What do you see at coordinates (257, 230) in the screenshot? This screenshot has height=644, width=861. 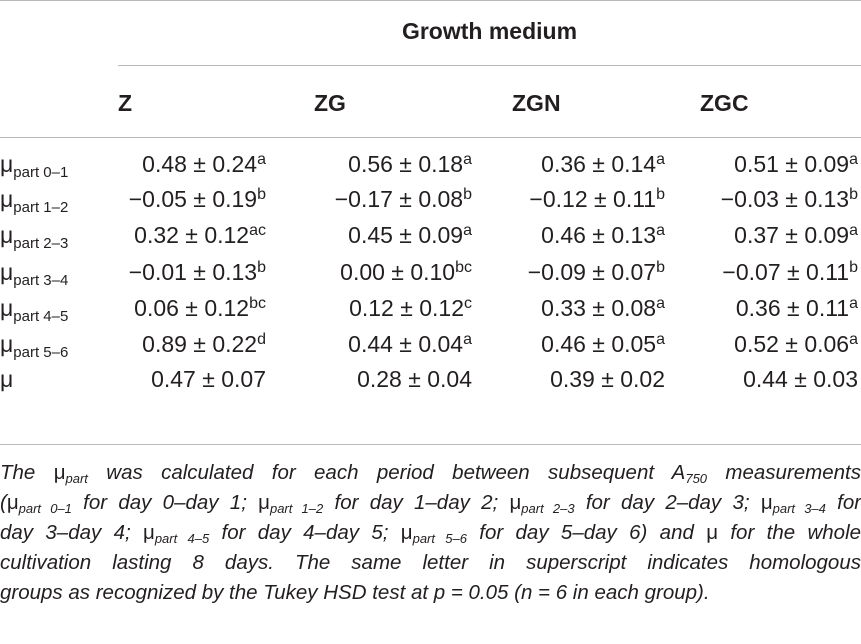 I see `cell-group-letter: ac` at bounding box center [257, 230].